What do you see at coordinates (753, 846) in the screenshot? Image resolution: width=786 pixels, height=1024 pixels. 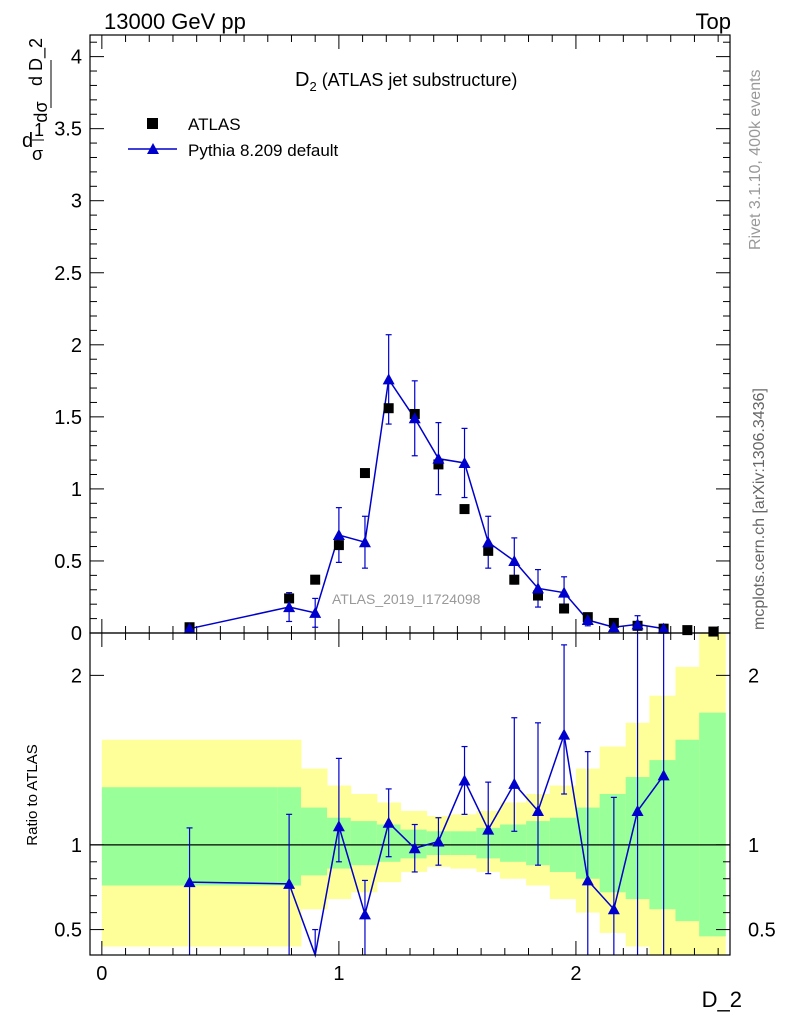 I see `lower-ytick-label-right: 1` at bounding box center [753, 846].